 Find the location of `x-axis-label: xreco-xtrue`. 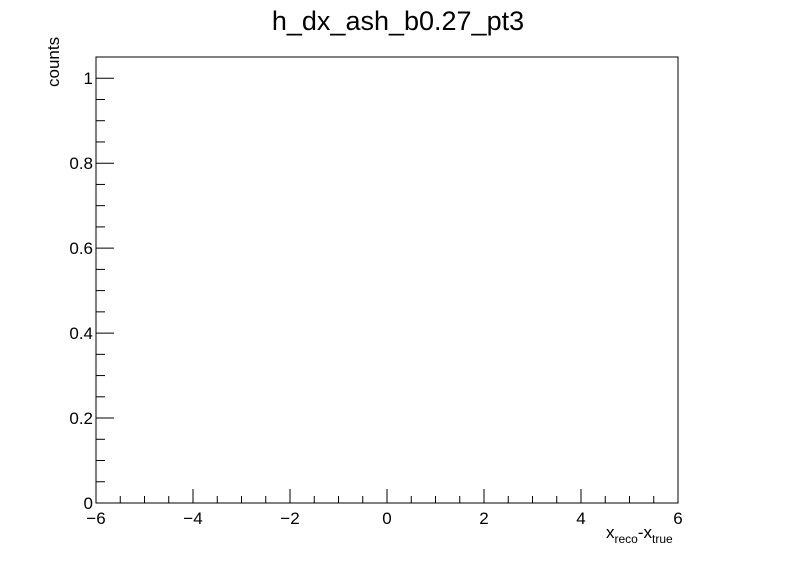

x-axis-label: xreco-xtrue is located at coordinates (639, 534).